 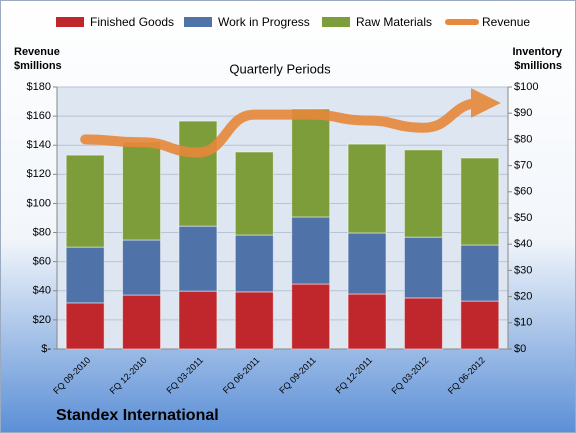 I want to click on legend-label: Revenue, so click(x=506, y=22).